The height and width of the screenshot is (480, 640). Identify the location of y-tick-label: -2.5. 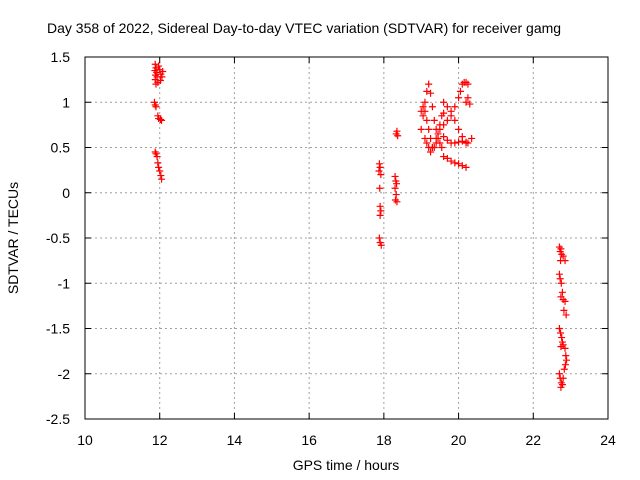
(58, 419).